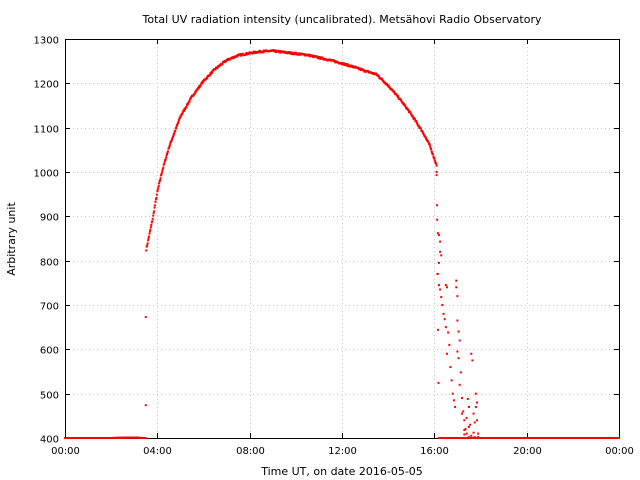 The image size is (640, 480). What do you see at coordinates (65, 451) in the screenshot?
I see `x-tick-label: 00:00` at bounding box center [65, 451].